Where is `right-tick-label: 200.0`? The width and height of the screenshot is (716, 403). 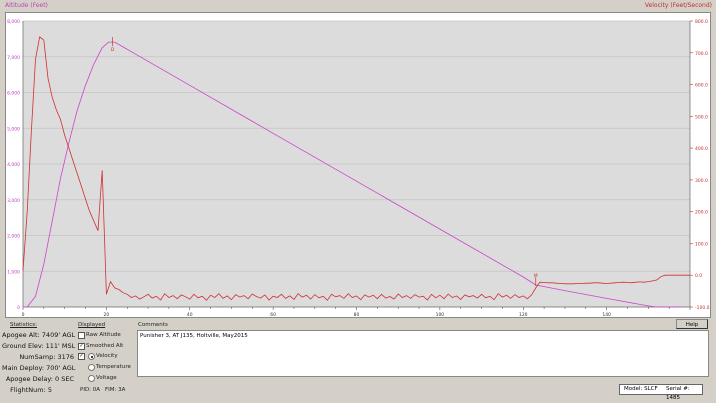 right-tick-label: 200.0 is located at coordinates (701, 213).